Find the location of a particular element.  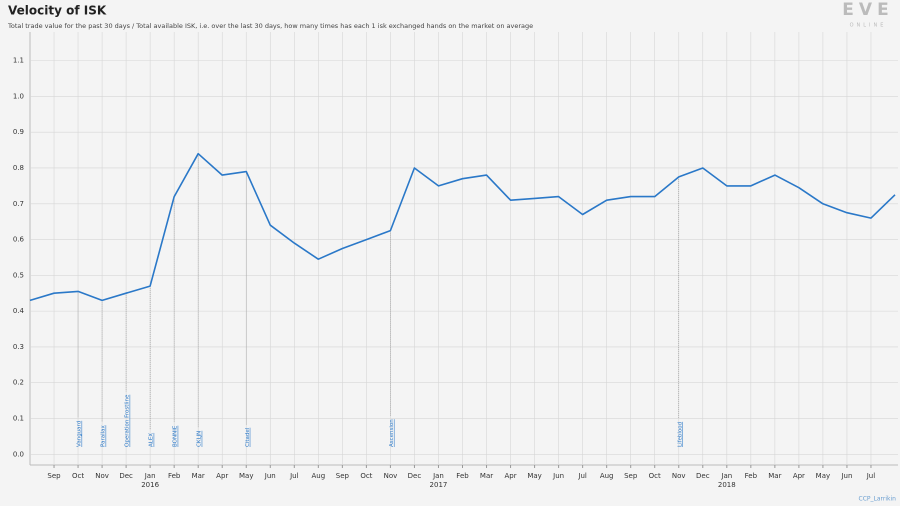

y-tick-label: 1.0 is located at coordinates (18, 96).